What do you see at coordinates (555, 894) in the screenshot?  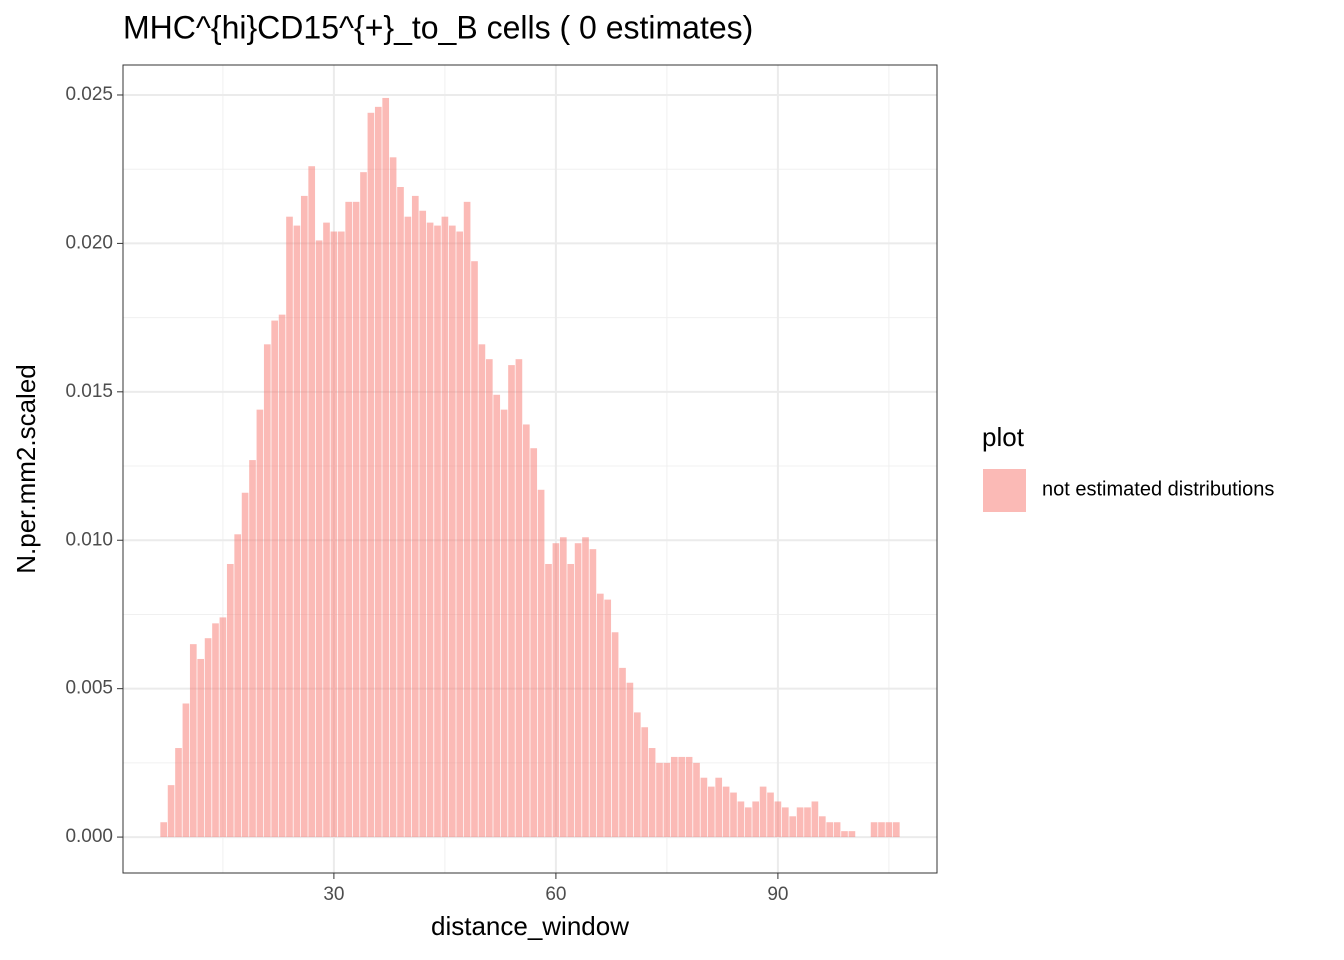 I see `x-tick-label: 60` at bounding box center [555, 894].